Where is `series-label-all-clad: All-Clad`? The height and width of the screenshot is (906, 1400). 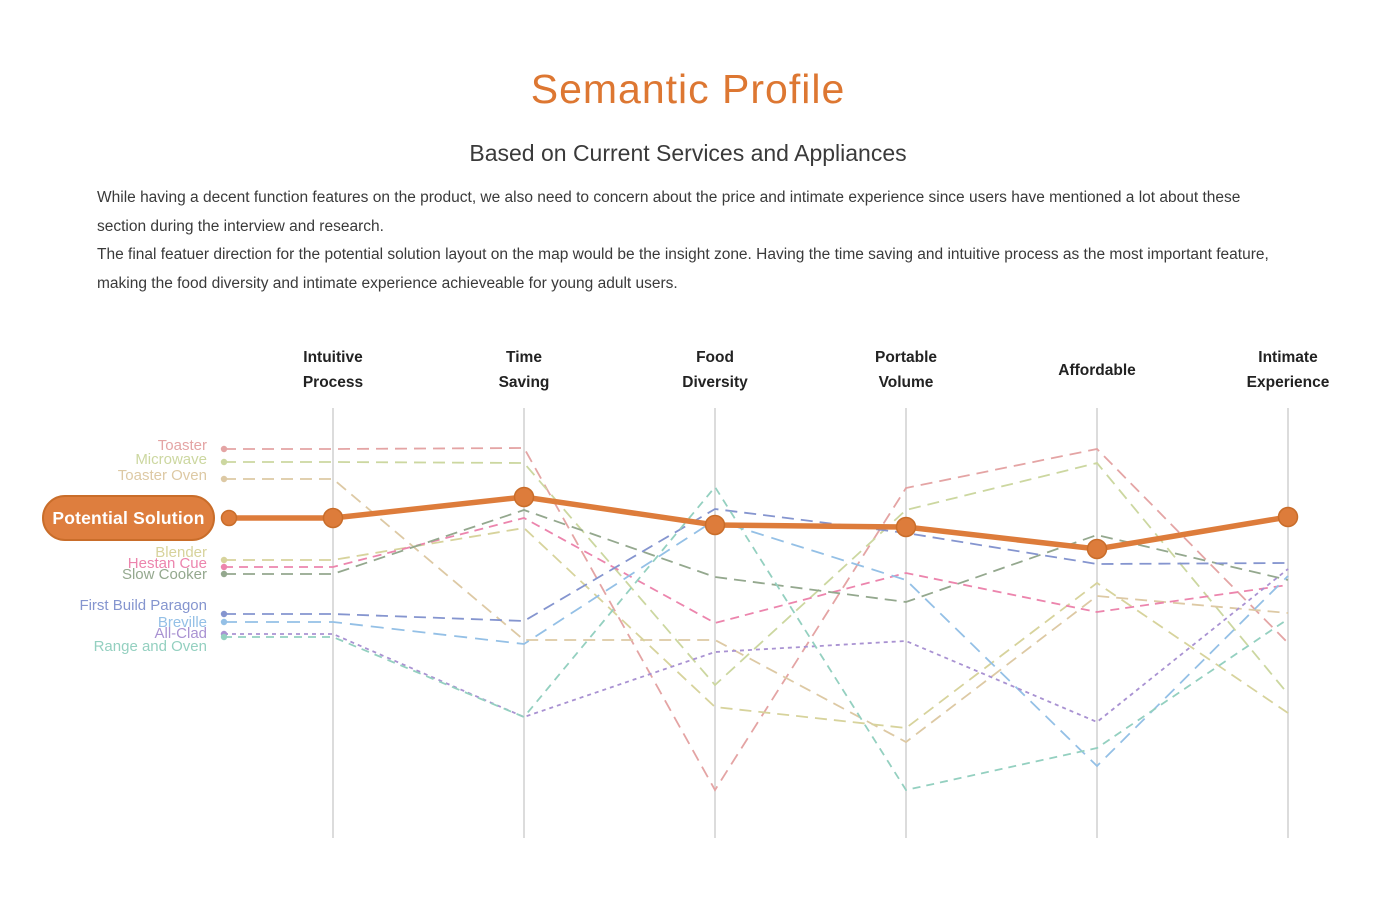
series-label-all-clad: All-Clad is located at coordinates (180, 633).